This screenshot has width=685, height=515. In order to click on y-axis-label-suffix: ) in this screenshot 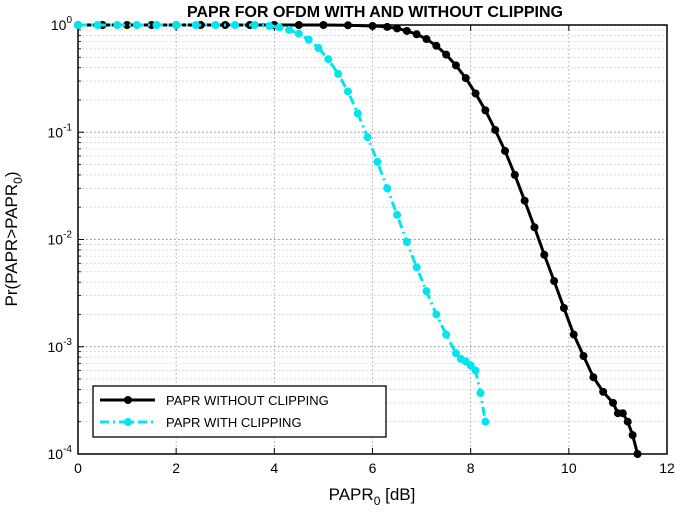, I will do `click(11, 174)`.